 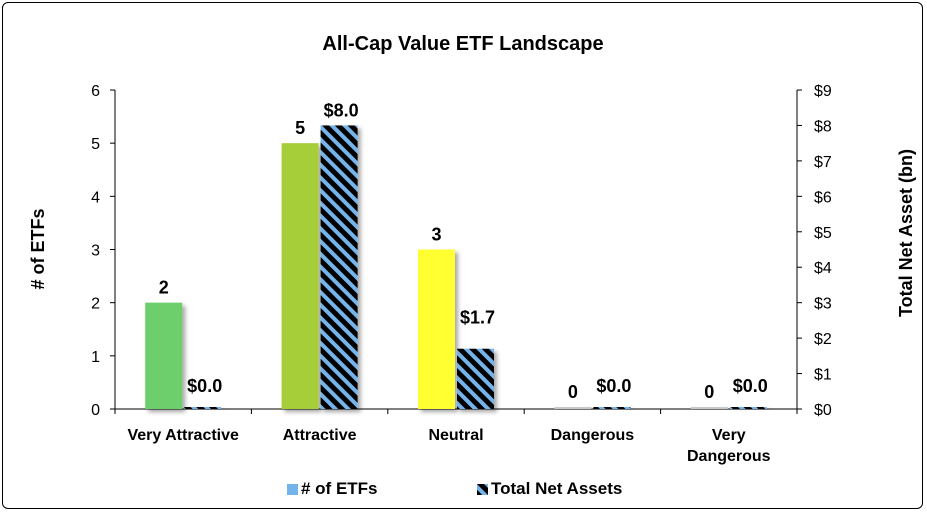 I want to click on y2-tick-label: $5, so click(x=823, y=233).